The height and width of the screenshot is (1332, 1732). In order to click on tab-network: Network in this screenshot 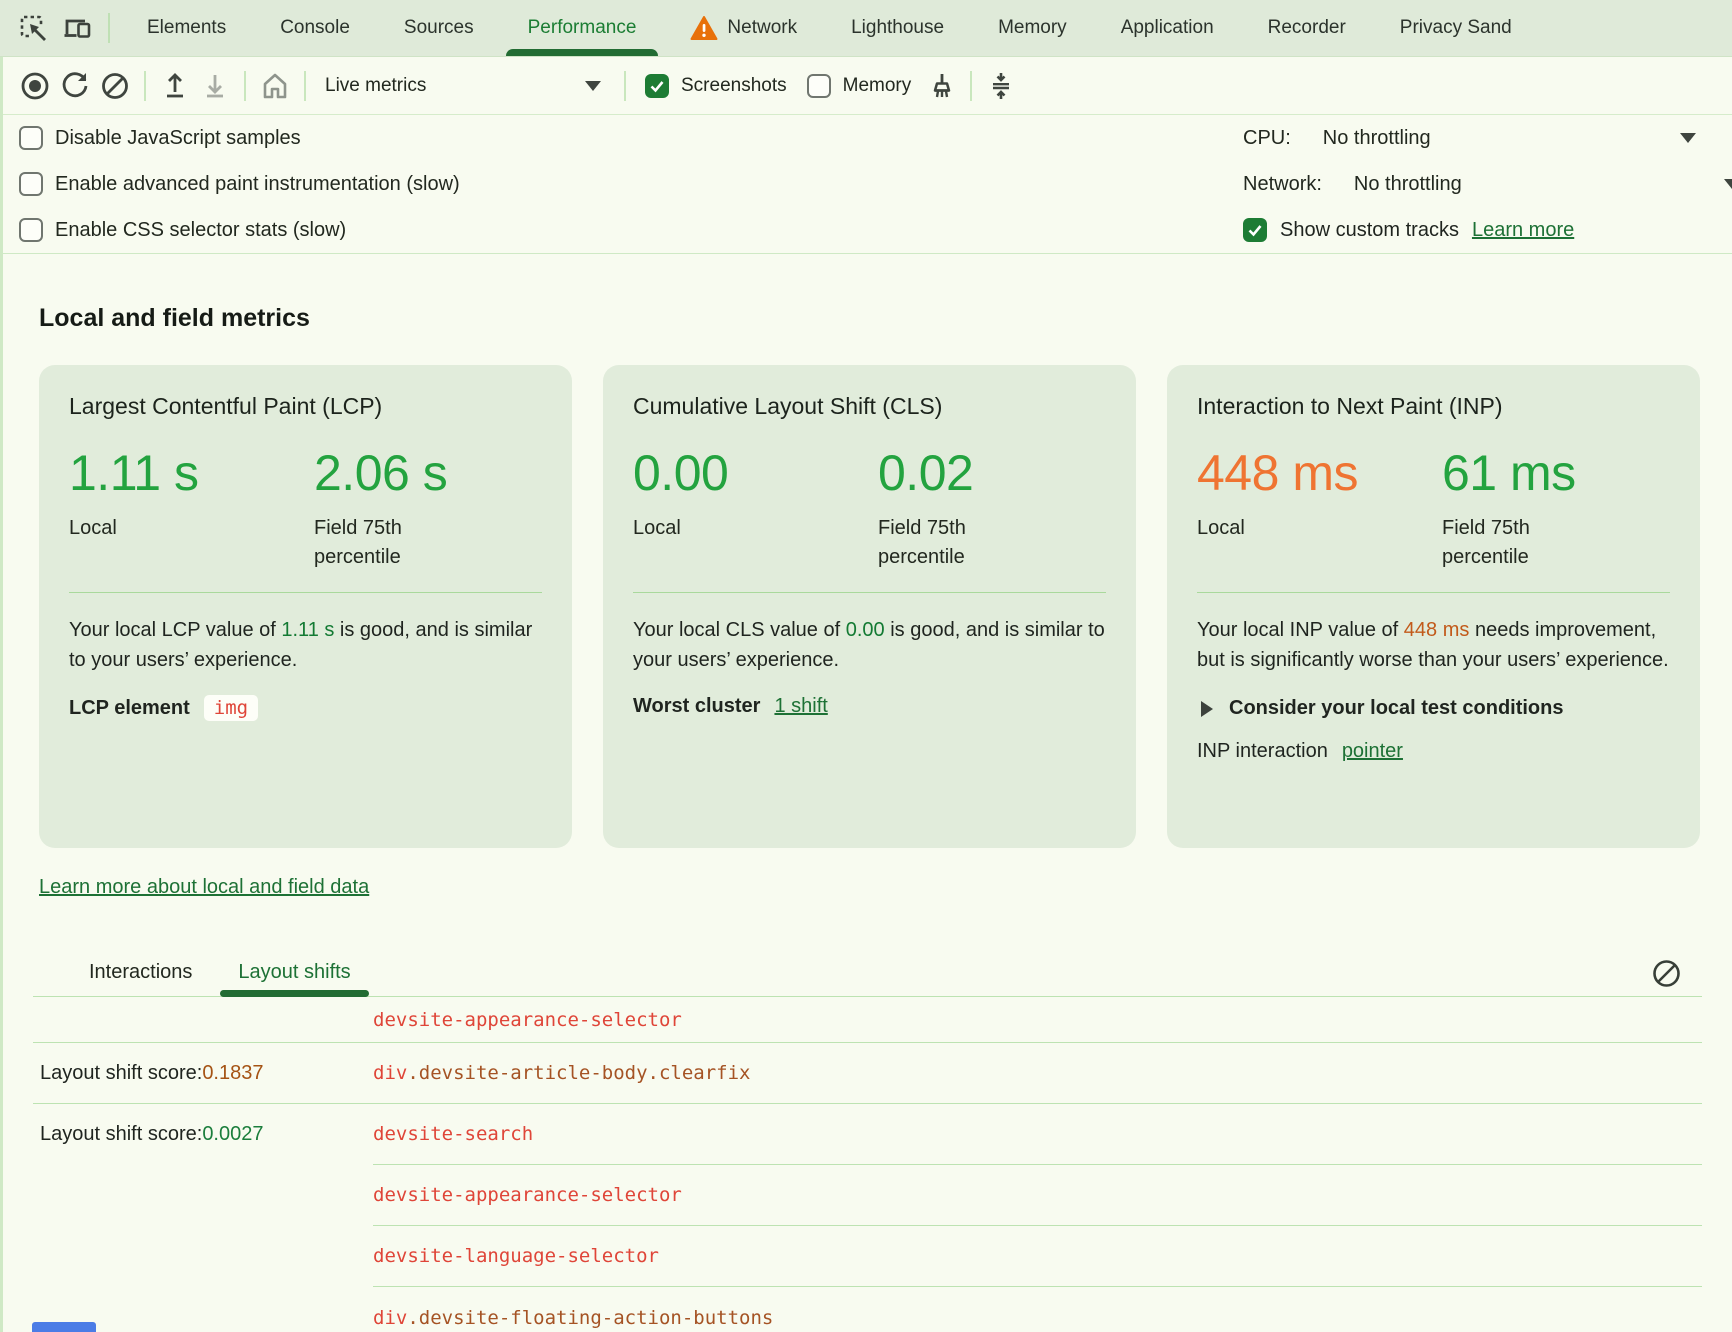, I will do `click(743, 28)`.